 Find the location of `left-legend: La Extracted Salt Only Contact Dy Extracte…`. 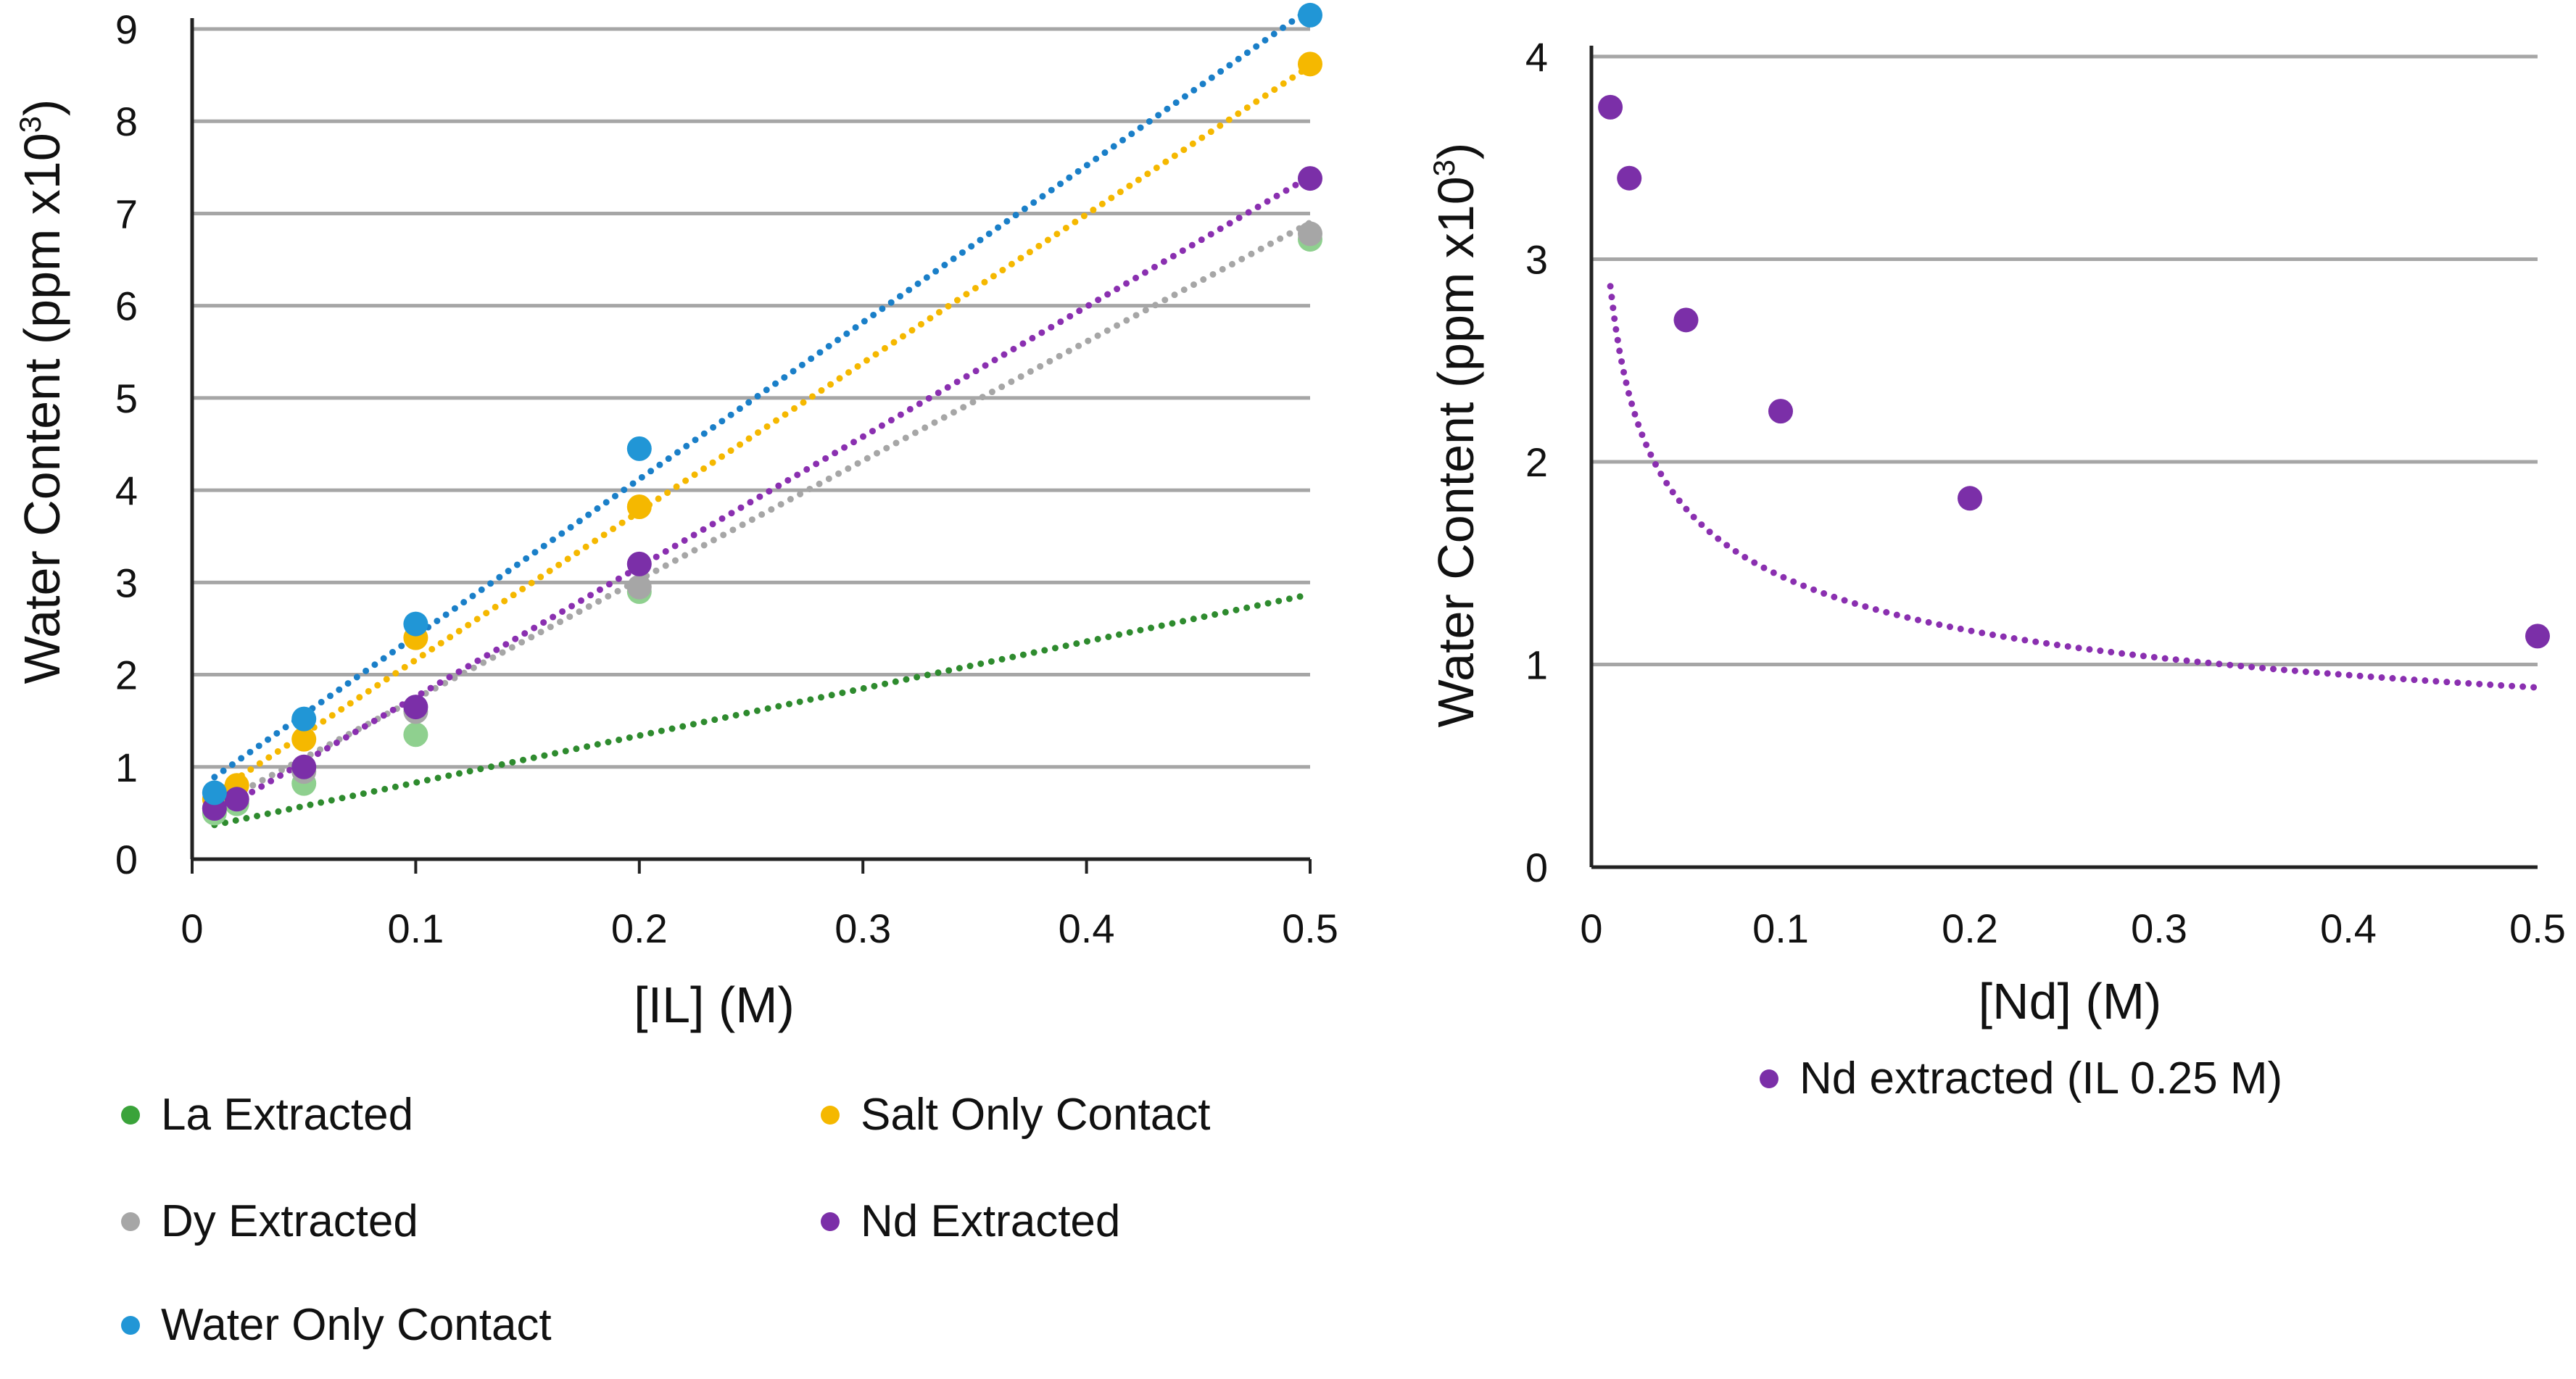

left-legend: La Extracted Salt Only Contact Dy Extracte… is located at coordinates (665, 1220).